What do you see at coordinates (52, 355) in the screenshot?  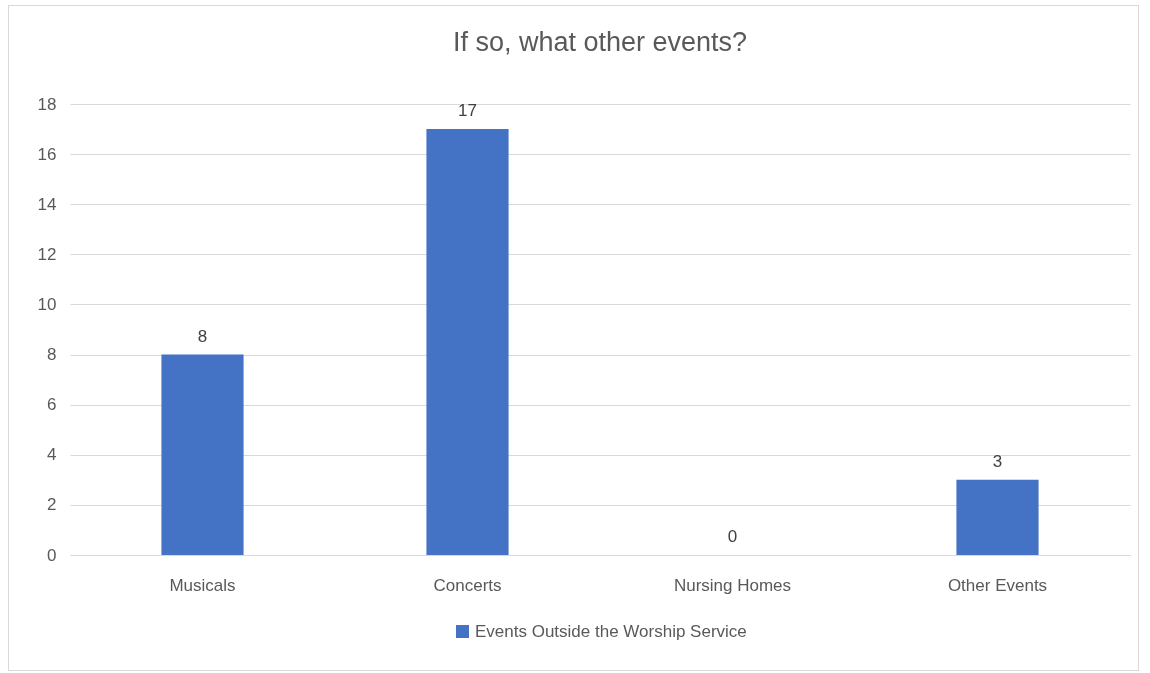 I see `y-tick-label: 8` at bounding box center [52, 355].